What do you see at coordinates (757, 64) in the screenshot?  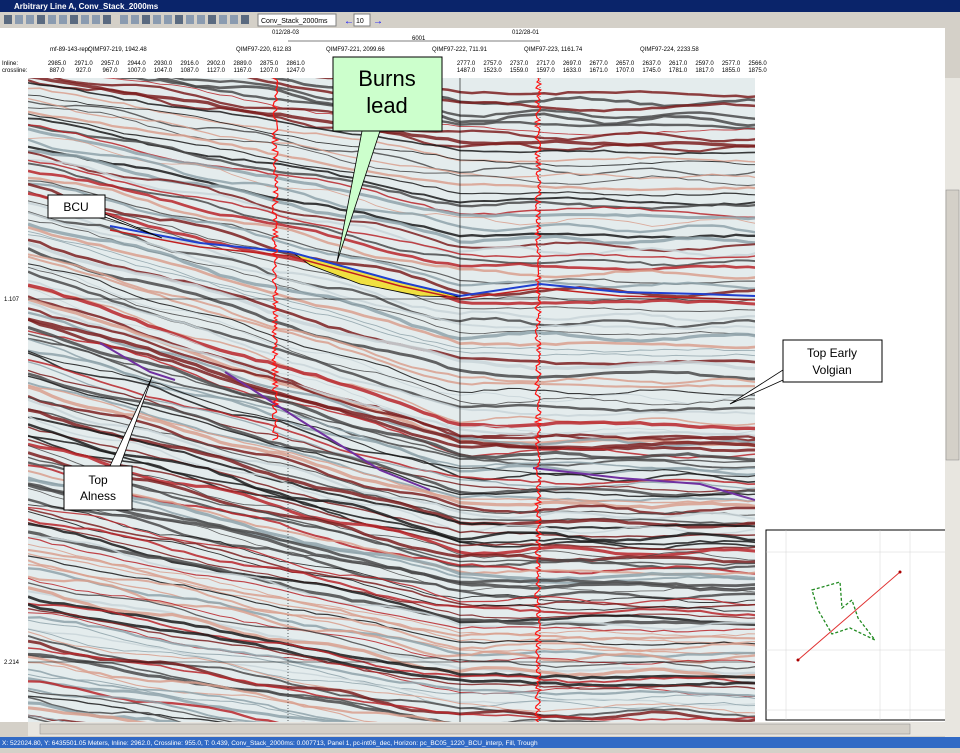 I see `inline-value: 2566.0` at bounding box center [757, 64].